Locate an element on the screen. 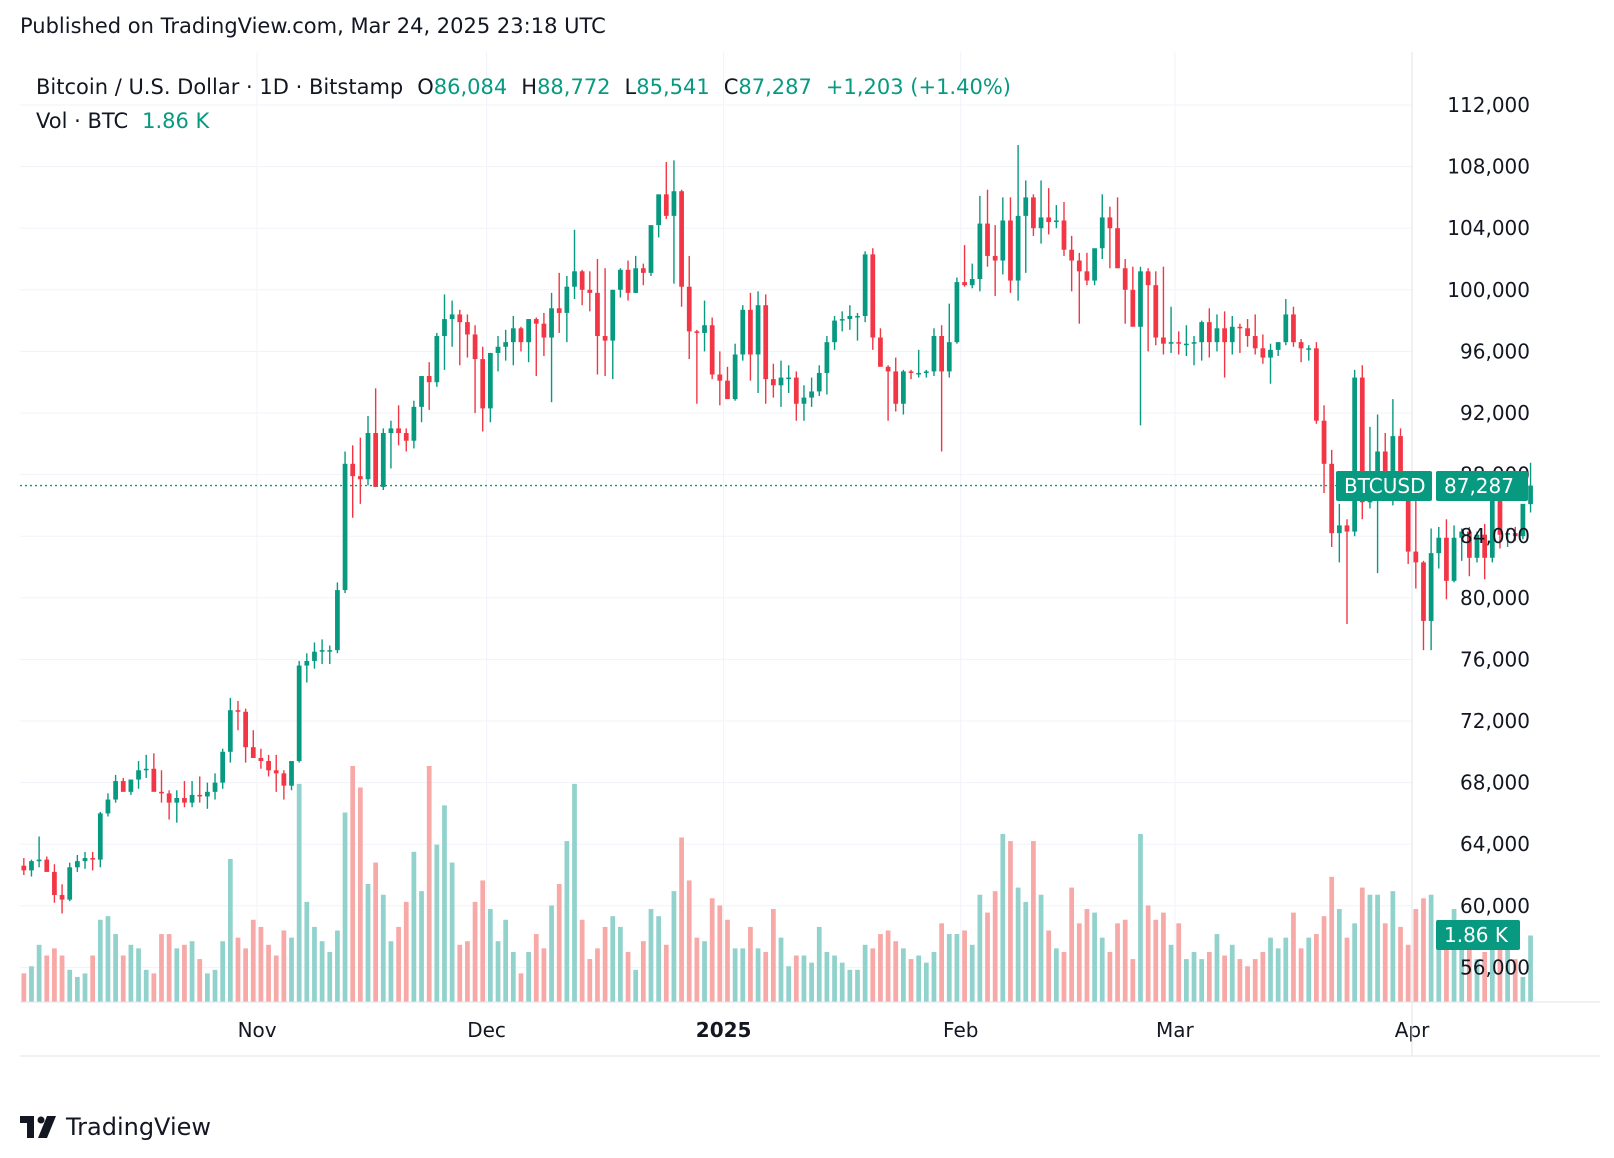 The image size is (1614, 1158). change-value: +1,203 (+1.40%) is located at coordinates (918, 87).